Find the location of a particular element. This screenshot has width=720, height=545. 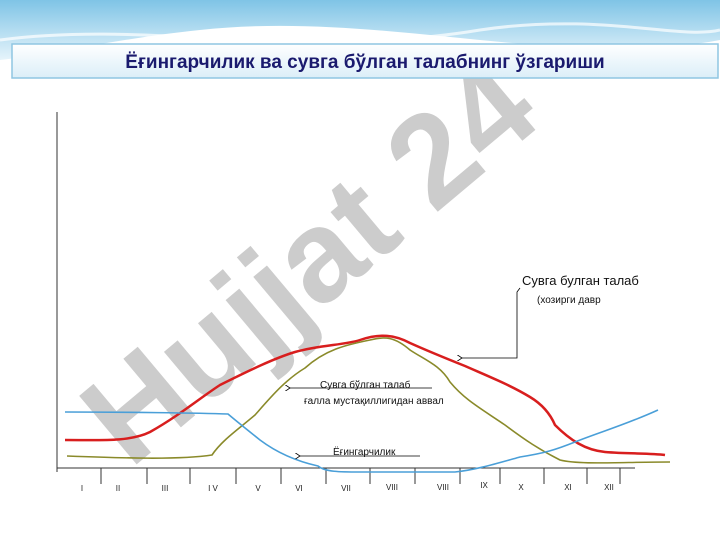

label: Ёғингарчилик is located at coordinates (364, 452).